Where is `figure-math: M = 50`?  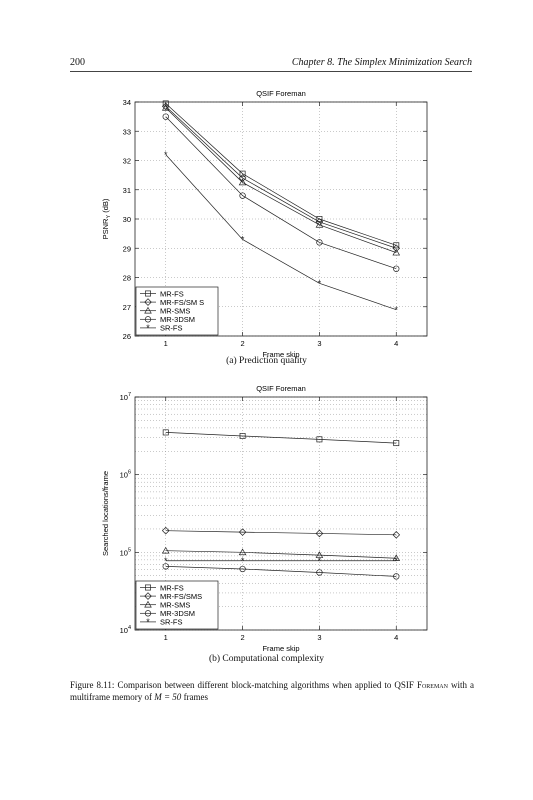 figure-math: M = 50 is located at coordinates (168, 697).